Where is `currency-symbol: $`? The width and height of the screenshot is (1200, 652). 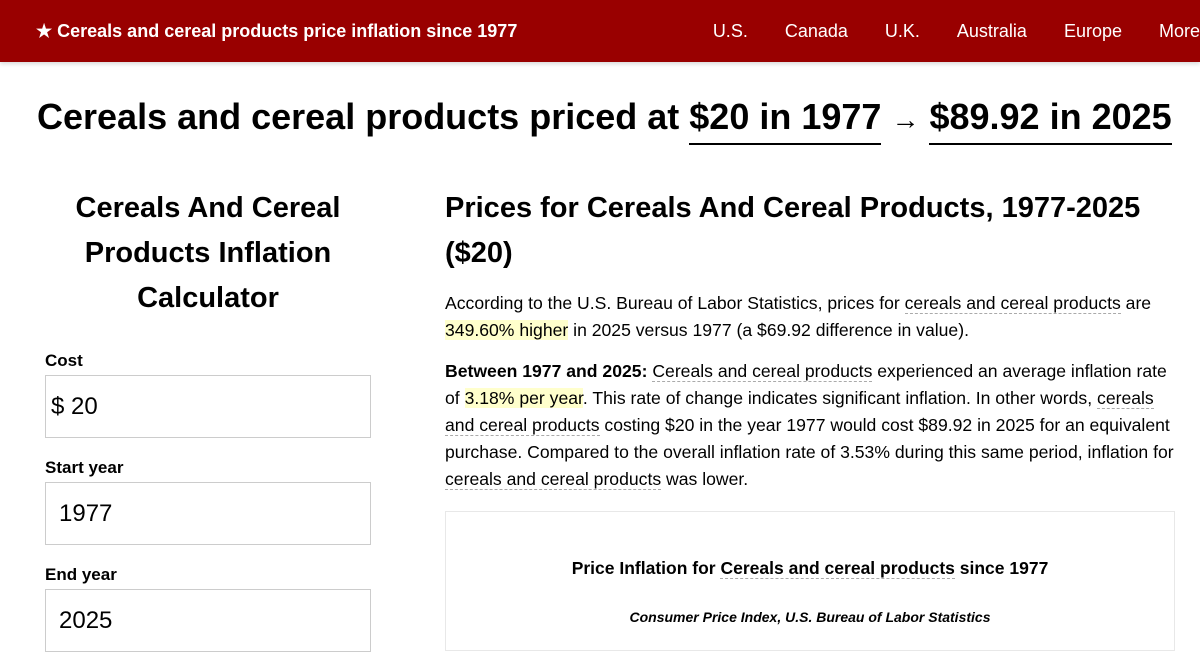
currency-symbol: $ is located at coordinates (58, 406).